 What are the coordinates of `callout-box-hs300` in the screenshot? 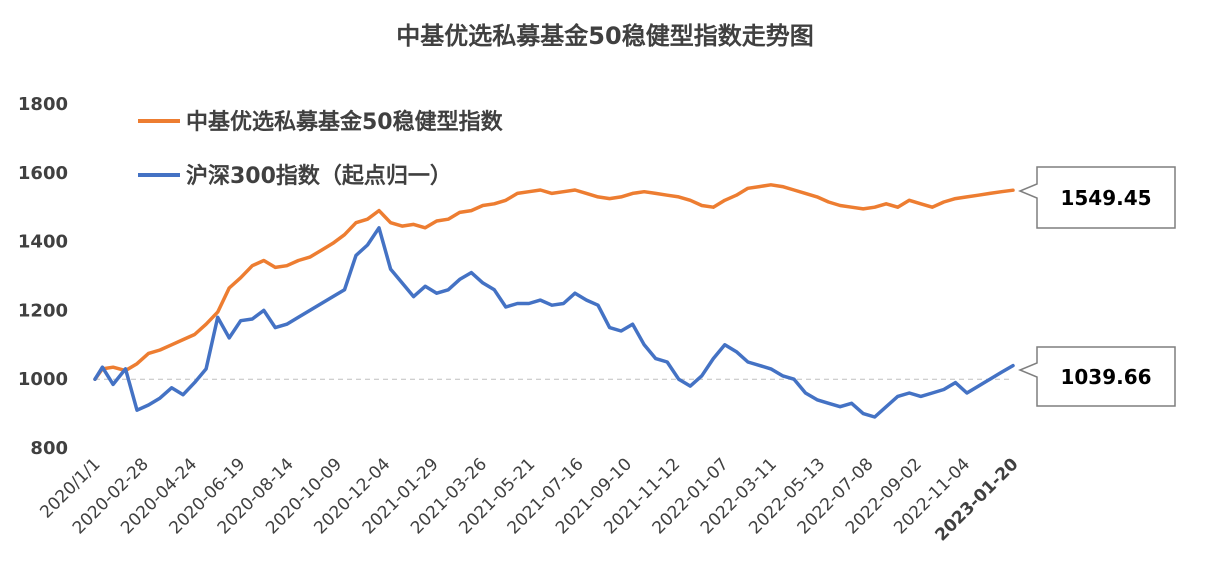 It's located at (1097, 376).